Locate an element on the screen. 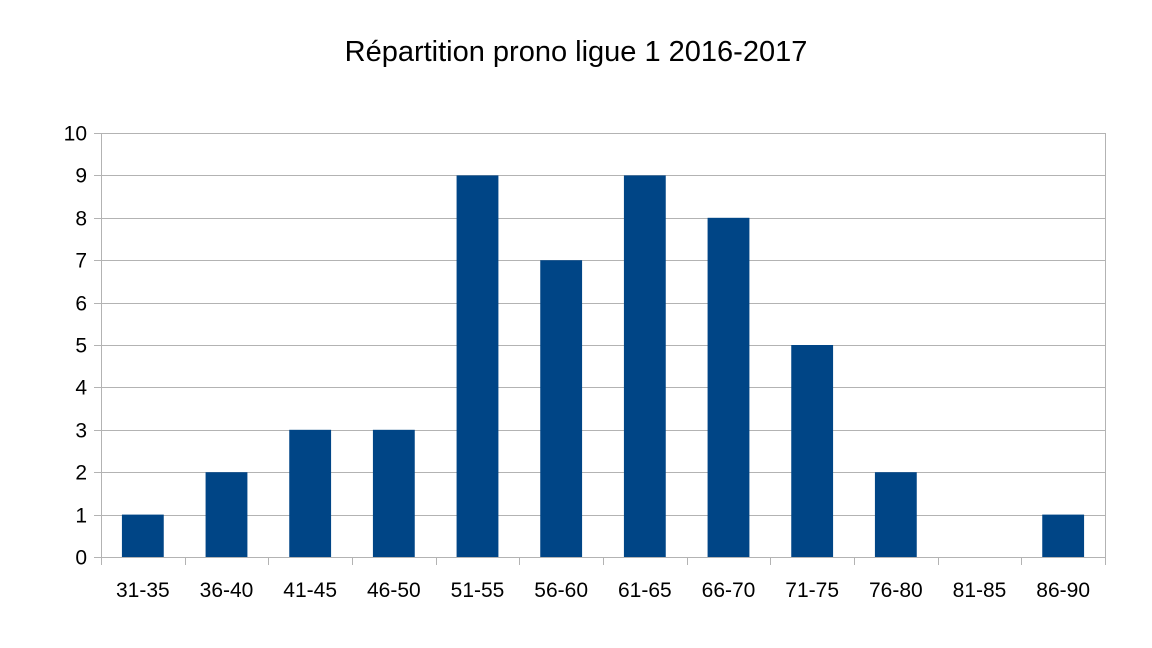  y-tick-label: 4 is located at coordinates (81, 388).